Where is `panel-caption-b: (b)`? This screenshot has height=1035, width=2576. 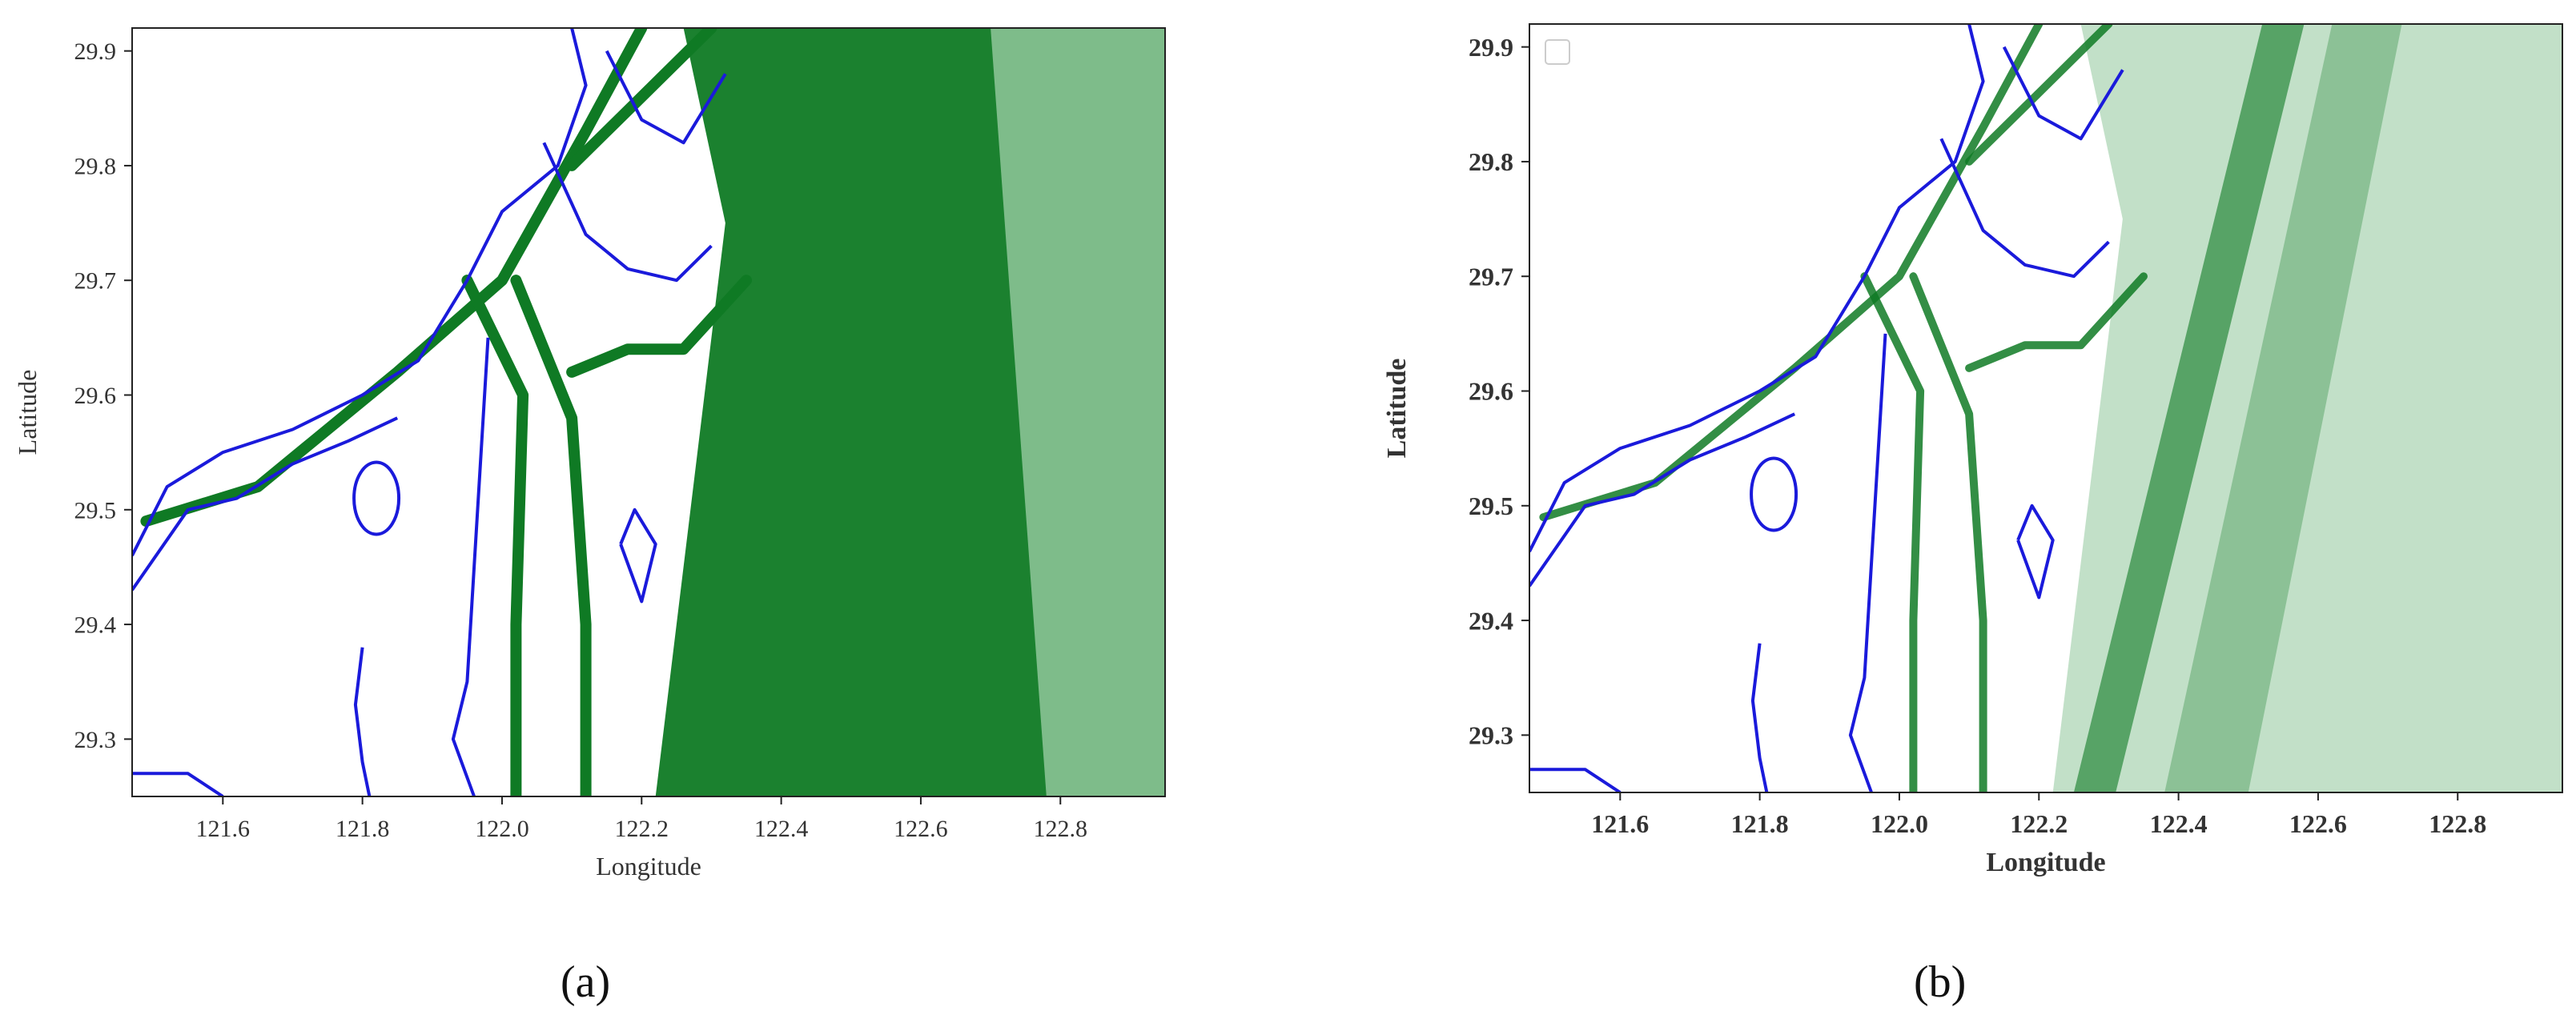 panel-caption-b: (b) is located at coordinates (1940, 982).